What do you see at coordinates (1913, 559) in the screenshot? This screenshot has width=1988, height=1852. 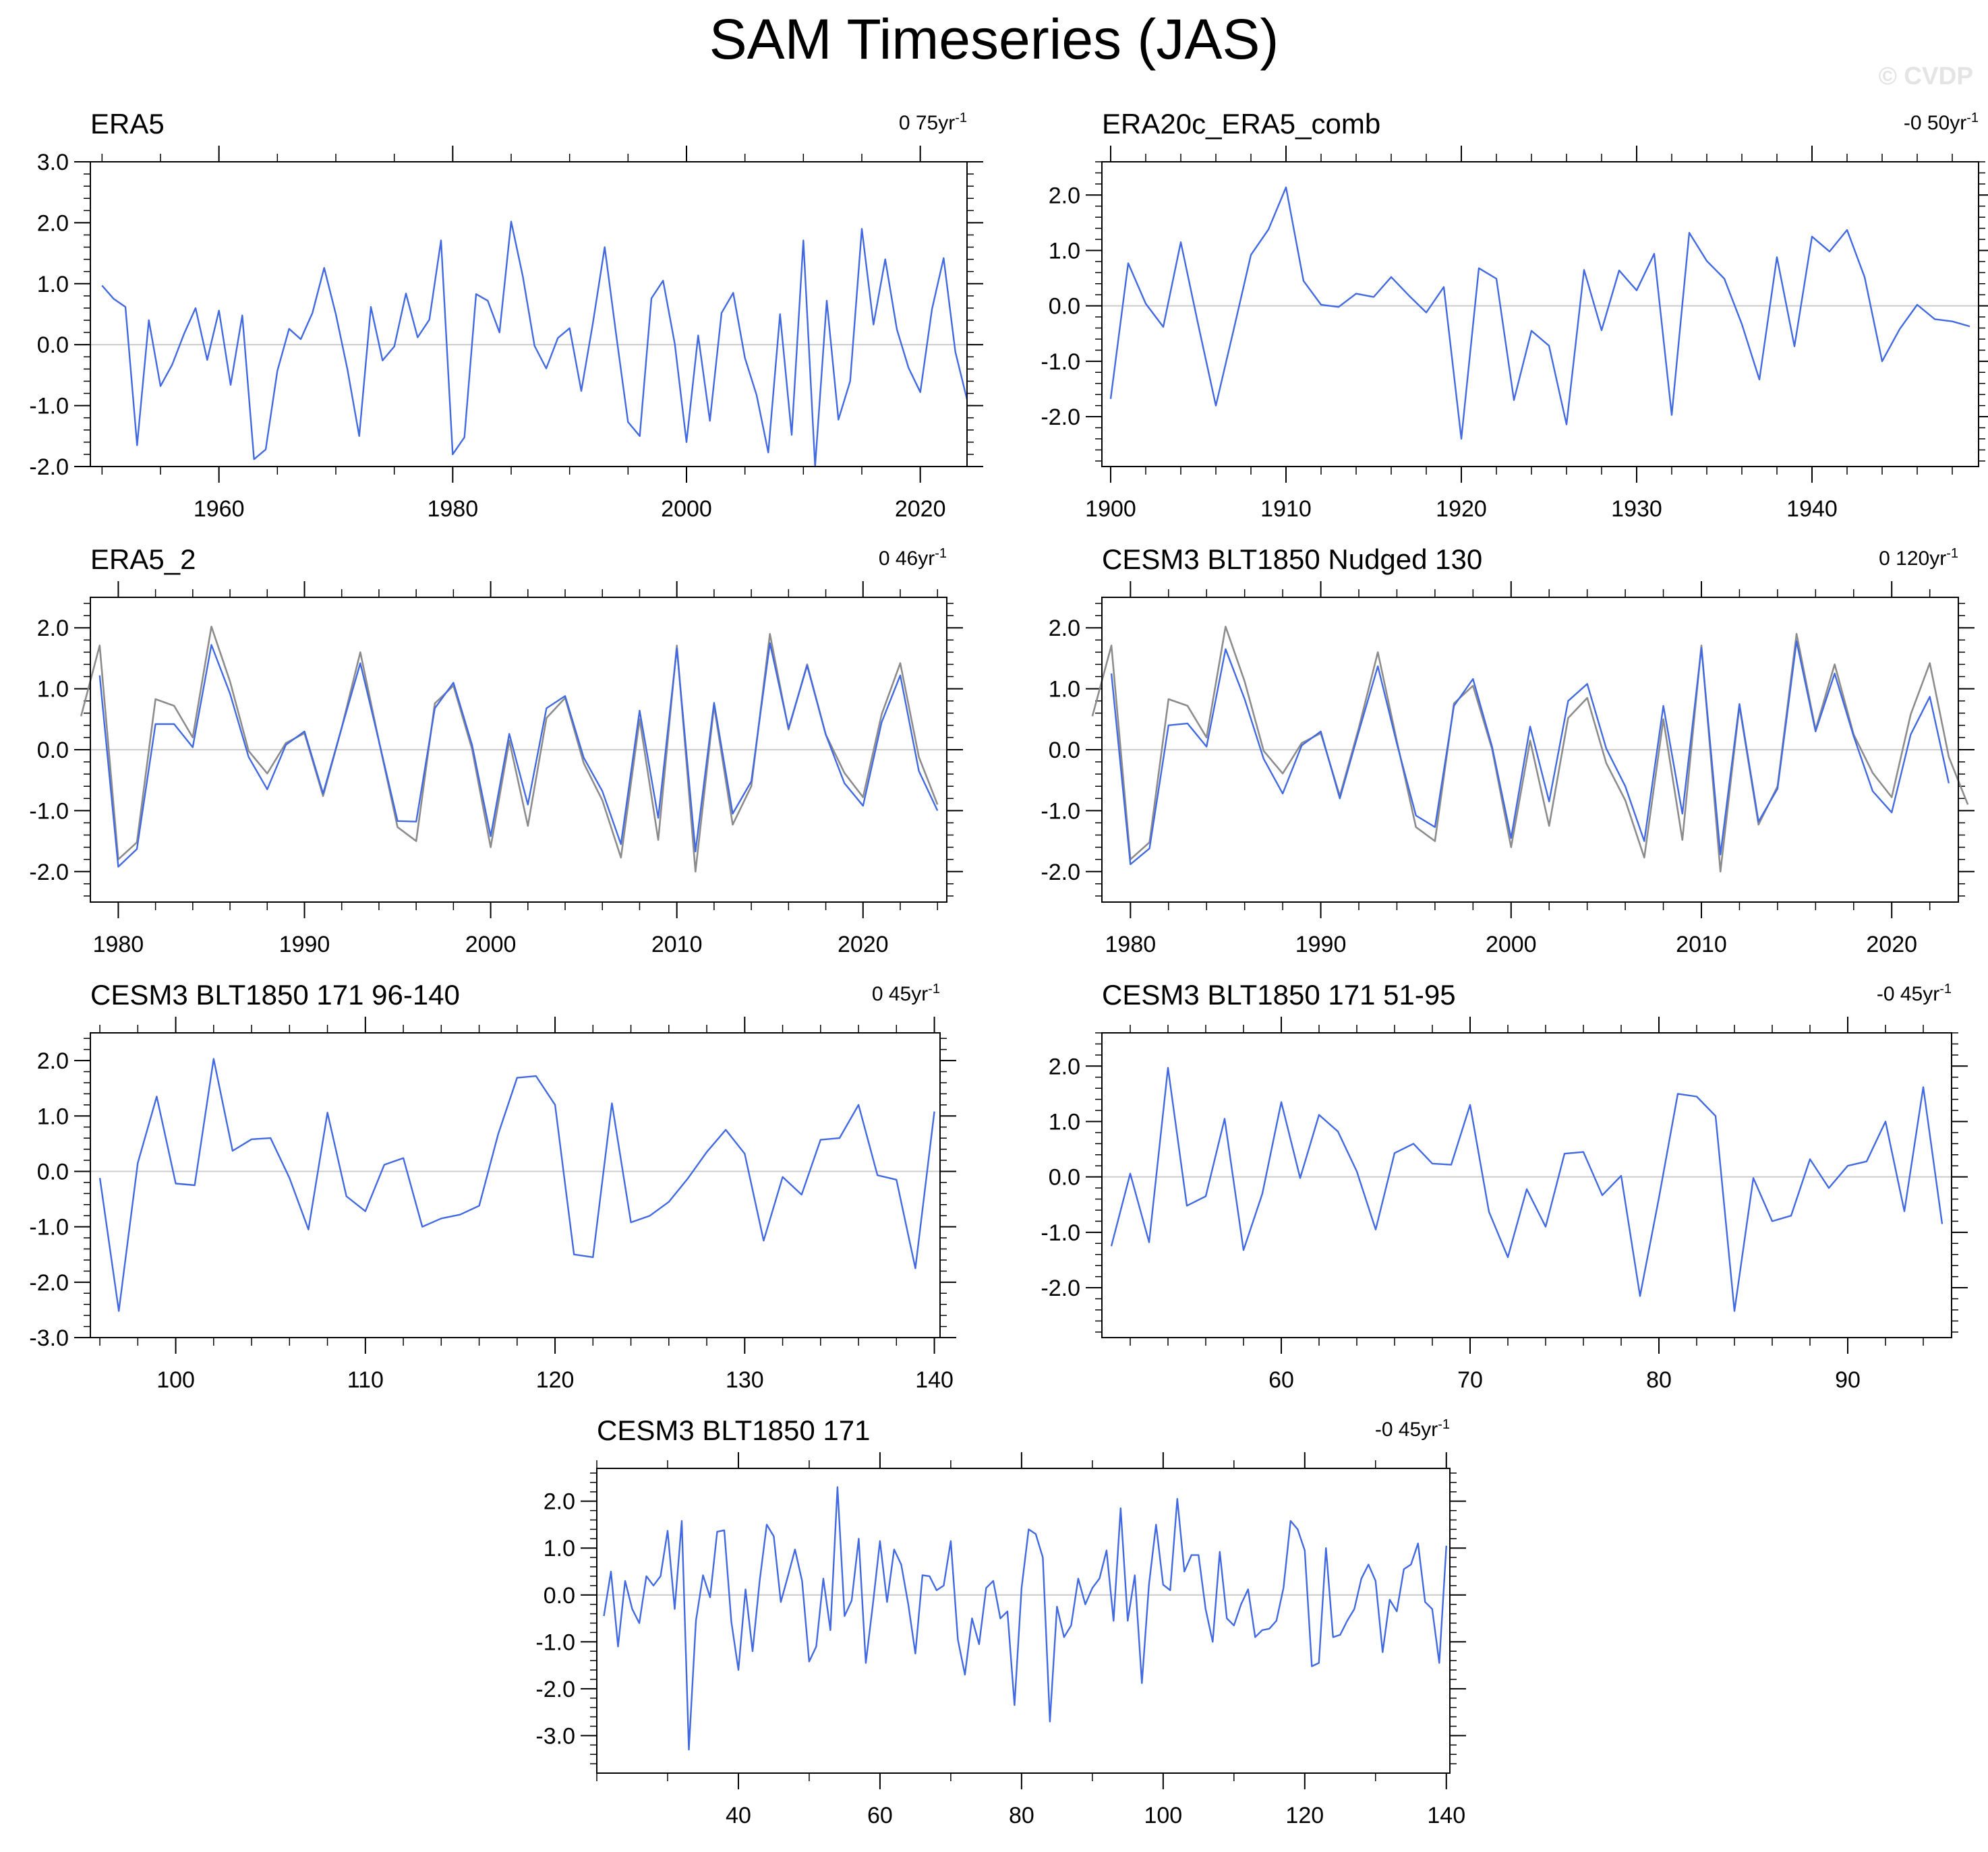 I see `panel-trend-value: 0 120yr` at bounding box center [1913, 559].